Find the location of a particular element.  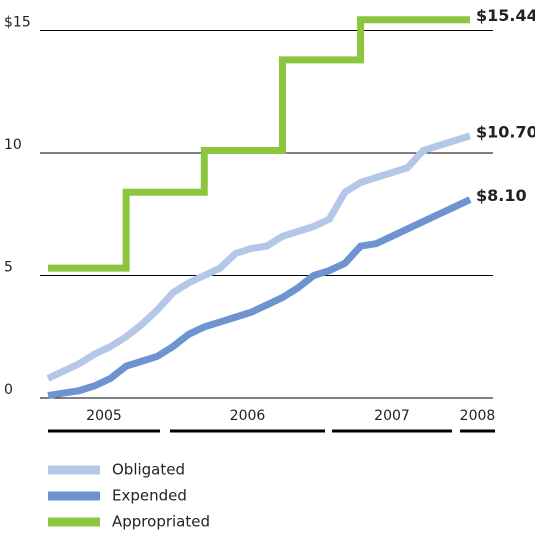

legend-label: Appropriated is located at coordinates (161, 522).